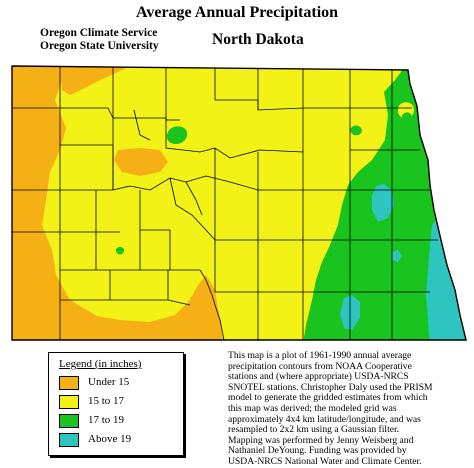  What do you see at coordinates (115, 320) in the screenshot?
I see `zone-under-15-southwest-tail` at bounding box center [115, 320].